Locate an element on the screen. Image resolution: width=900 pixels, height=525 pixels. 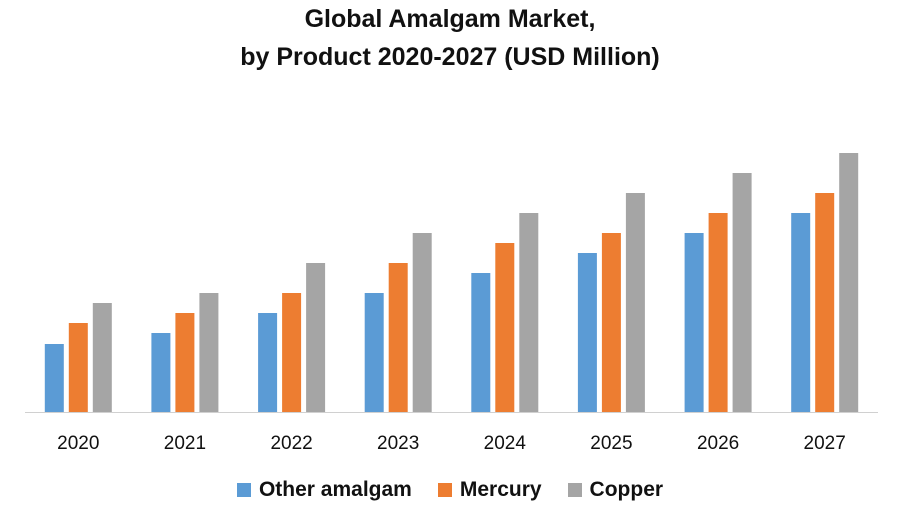
x-tick-label-2020: 2020 is located at coordinates (78, 443).